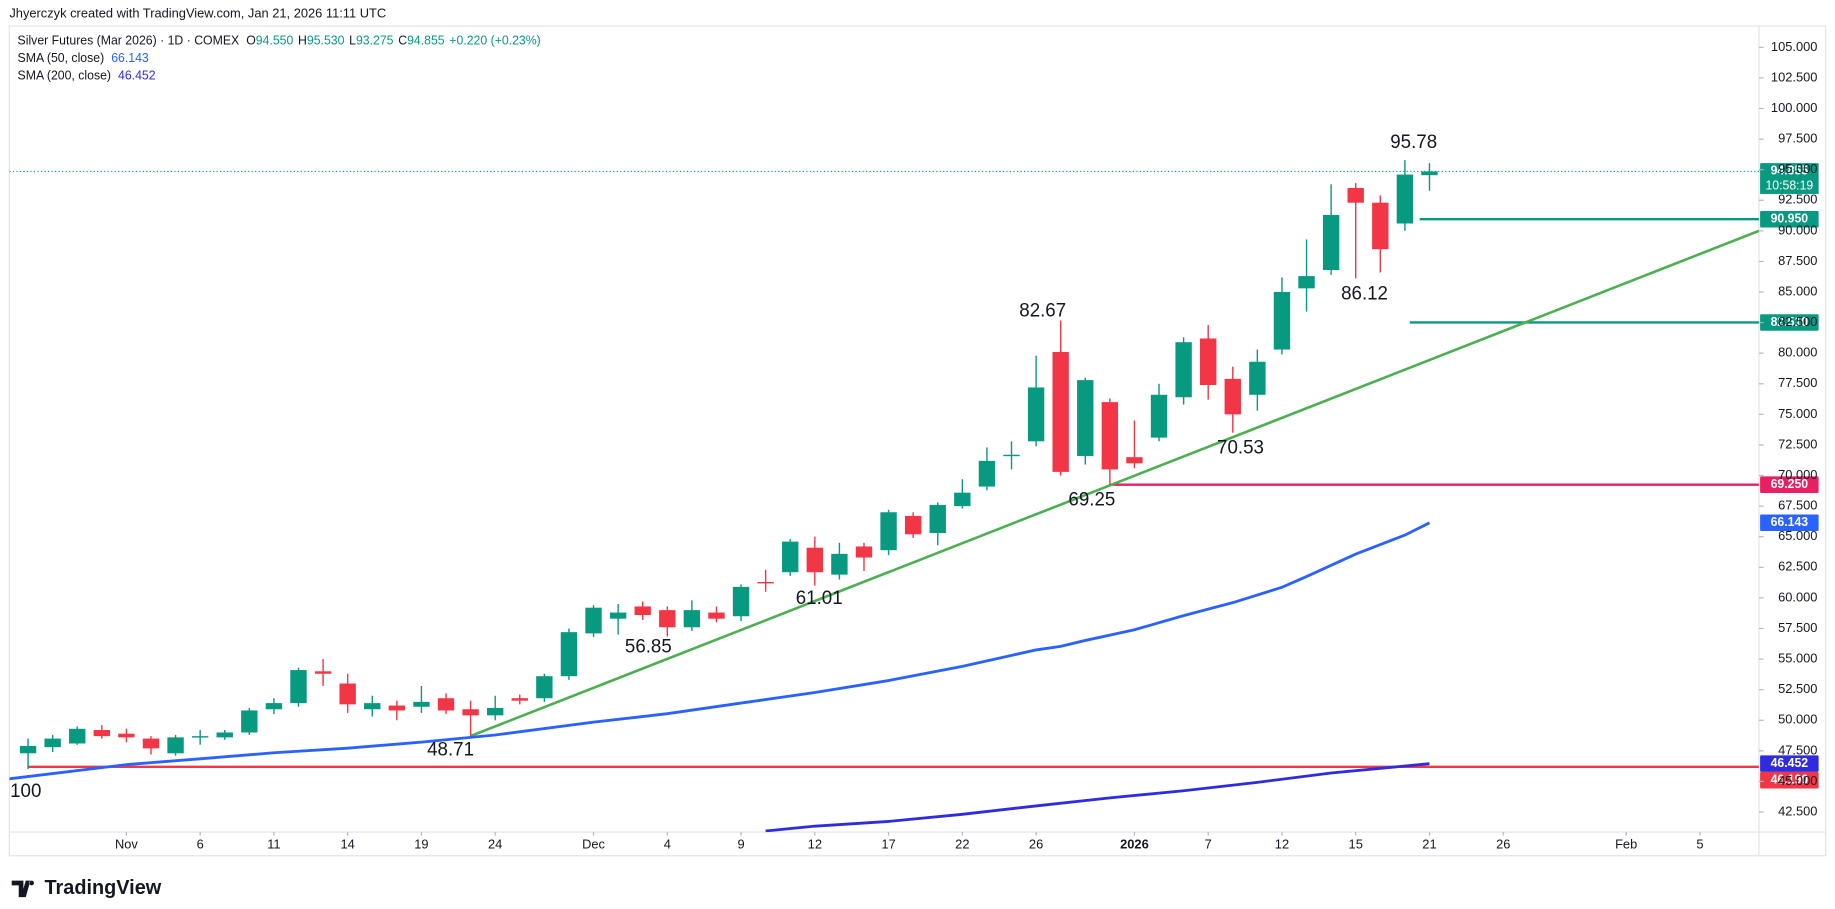  I want to click on y-tick-label: 47.500, so click(1797, 749).